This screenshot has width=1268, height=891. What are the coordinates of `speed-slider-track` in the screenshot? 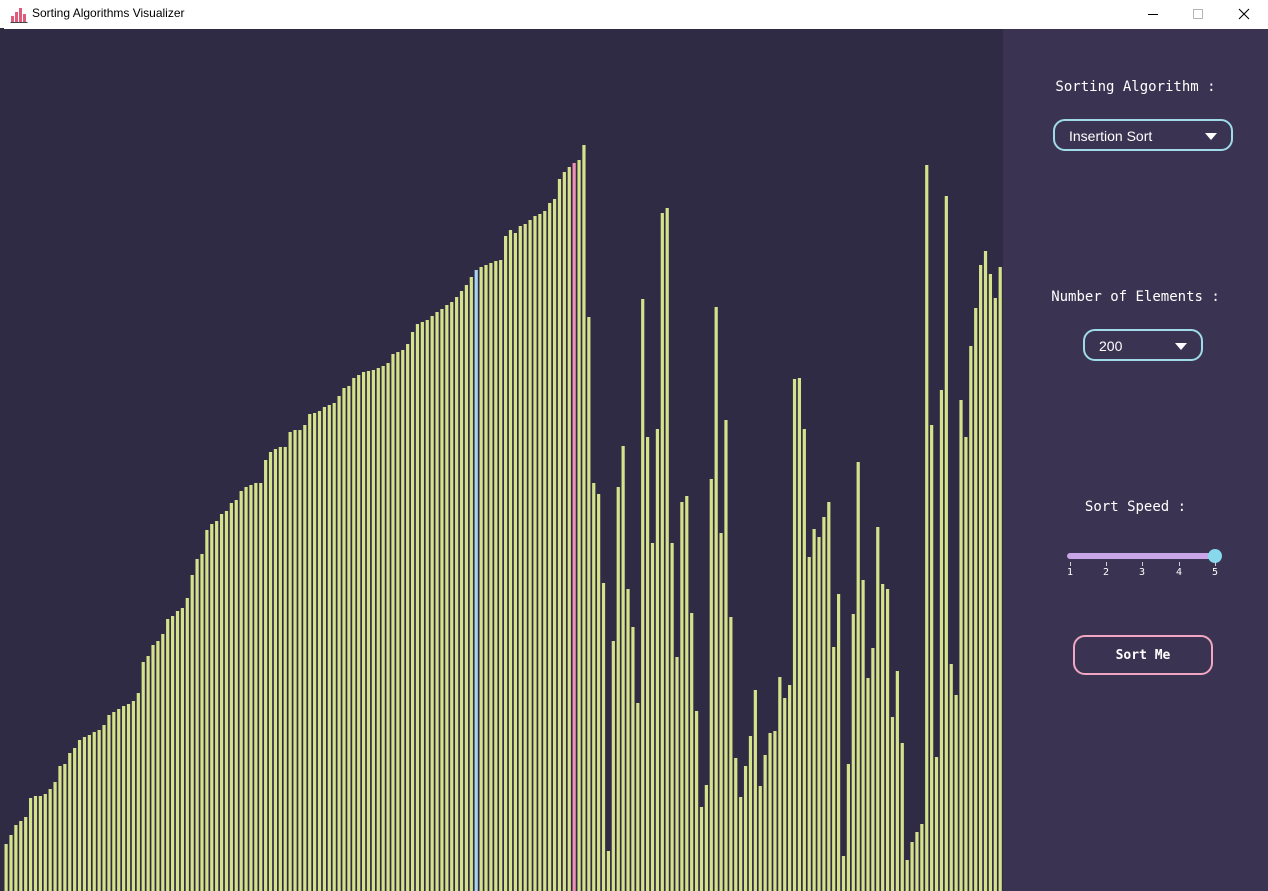 It's located at (1141, 556).